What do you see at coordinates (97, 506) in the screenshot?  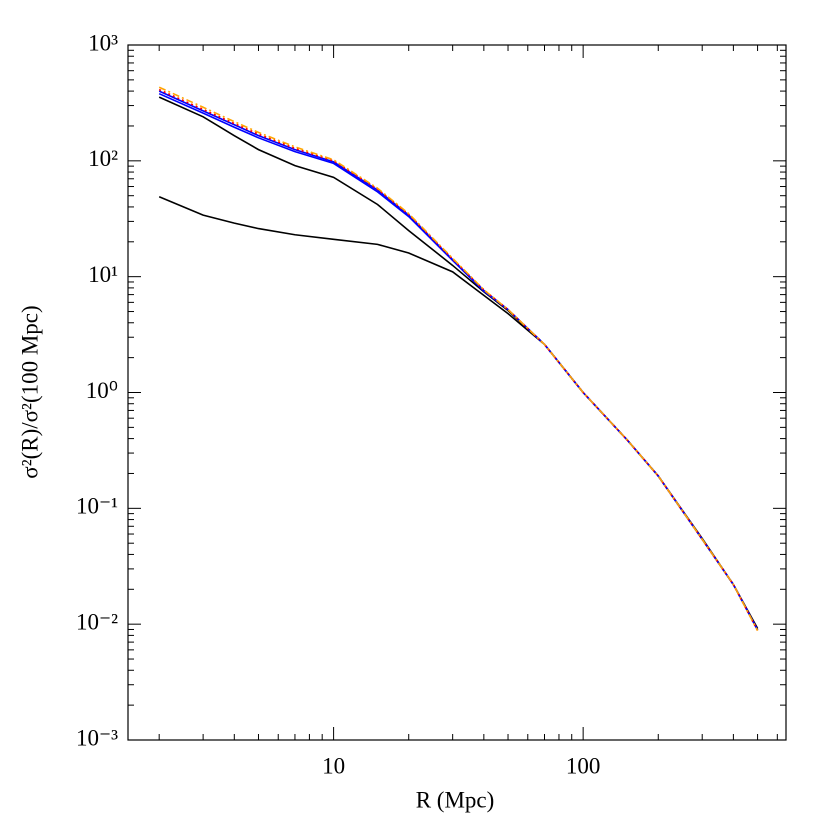 I see `y-tick-label: 10⁻¹` at bounding box center [97, 506].